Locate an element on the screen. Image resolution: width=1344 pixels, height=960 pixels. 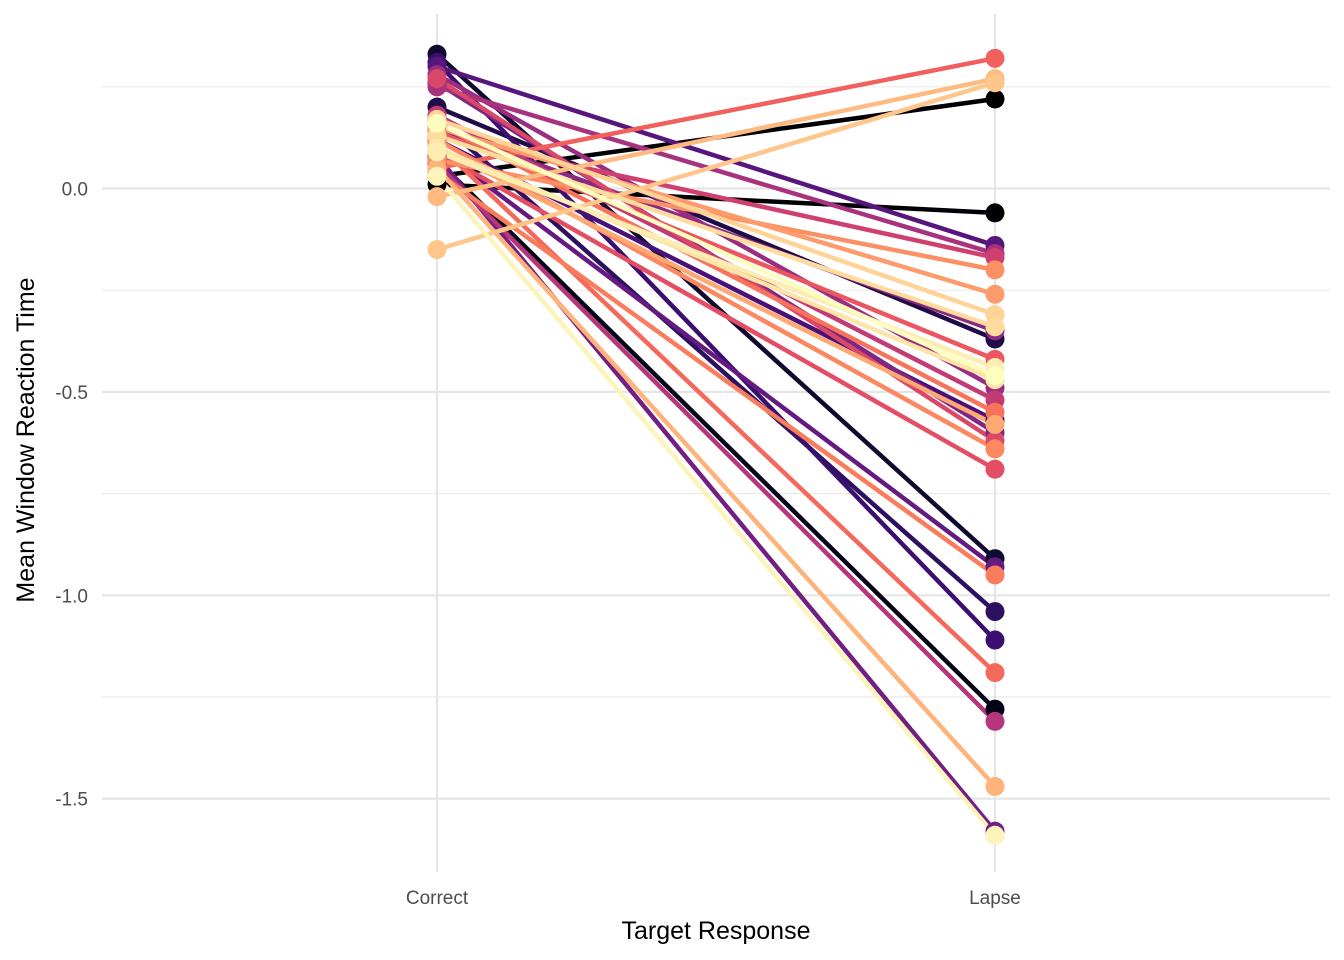
series-point-19-correct is located at coordinates (437, 79).